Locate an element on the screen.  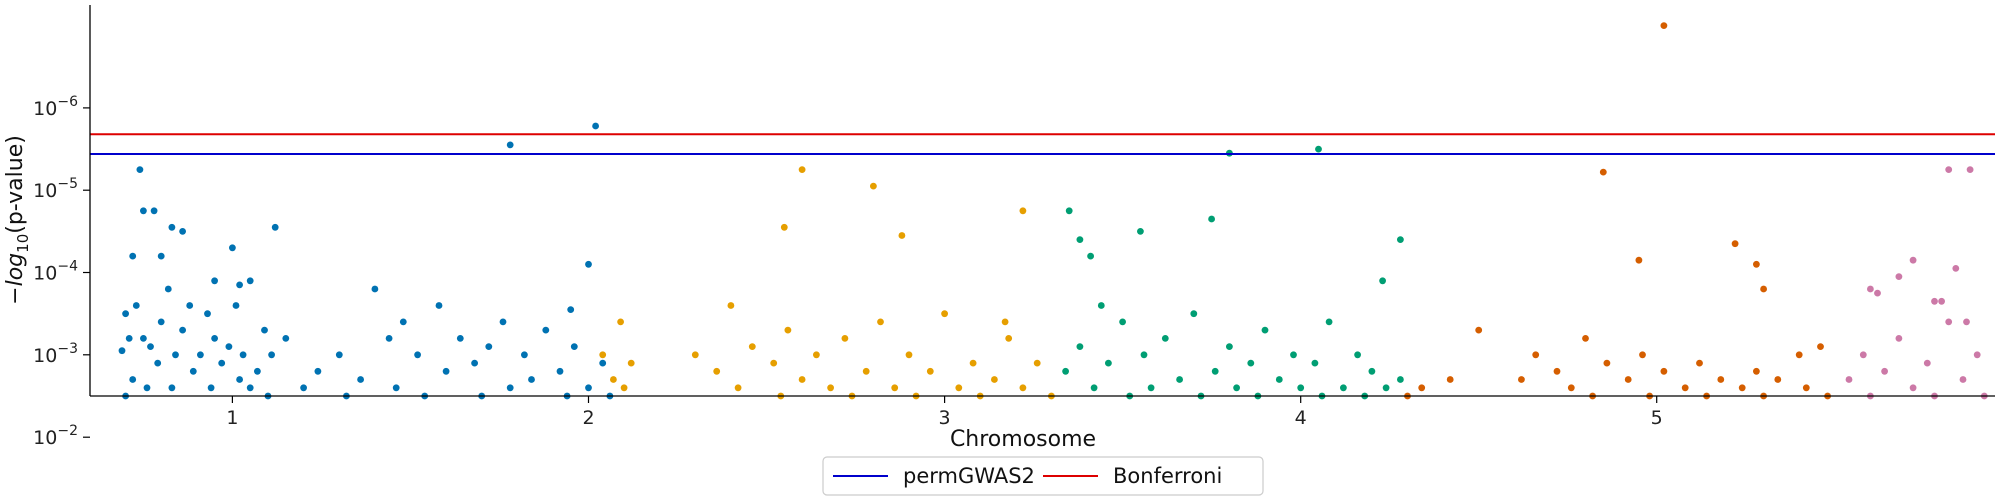
threshold-lines is located at coordinates (1042, 144).